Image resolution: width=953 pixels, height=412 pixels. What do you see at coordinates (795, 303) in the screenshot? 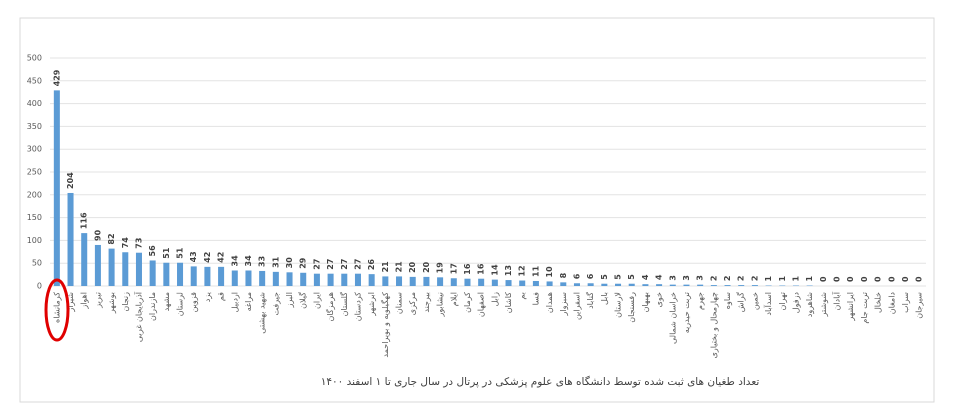
I see `x-tick-label: دزفول` at bounding box center [795, 303].